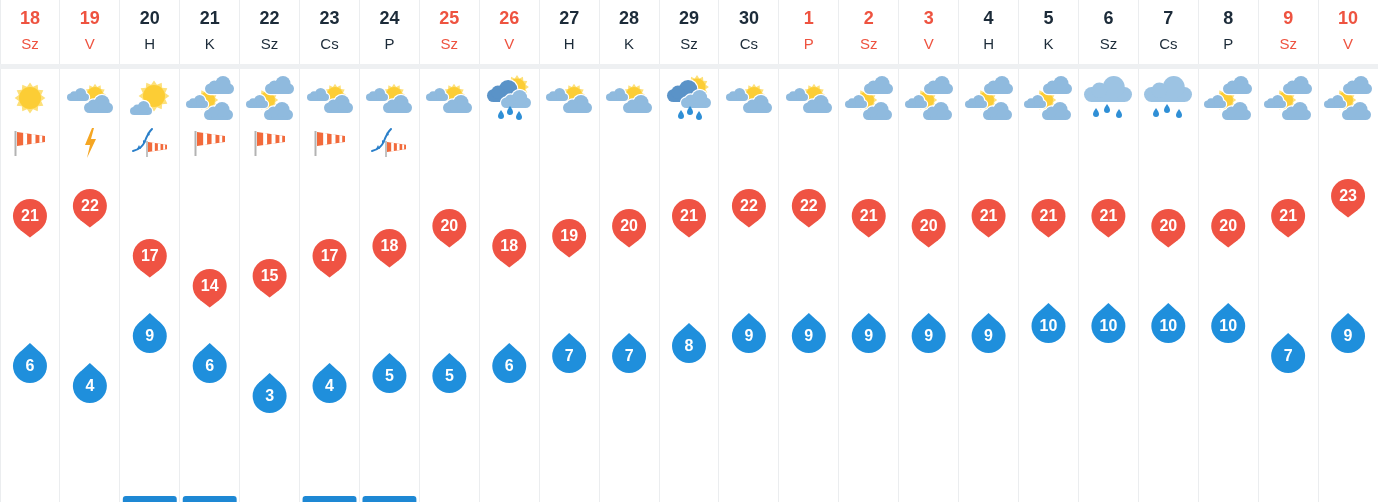 This screenshot has height=502, width=1378. I want to click on data-label: 8, so click(689, 346).